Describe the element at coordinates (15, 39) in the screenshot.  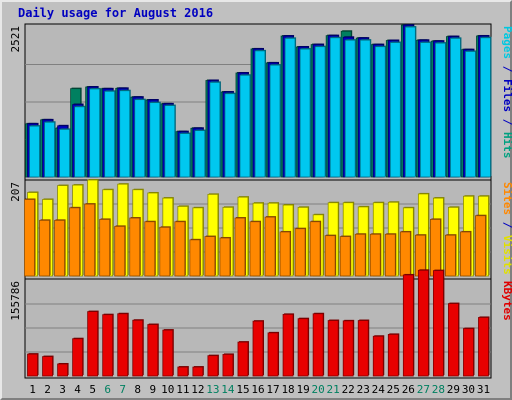
I see `pages-files-hits-ymax-label: 2521` at that location.